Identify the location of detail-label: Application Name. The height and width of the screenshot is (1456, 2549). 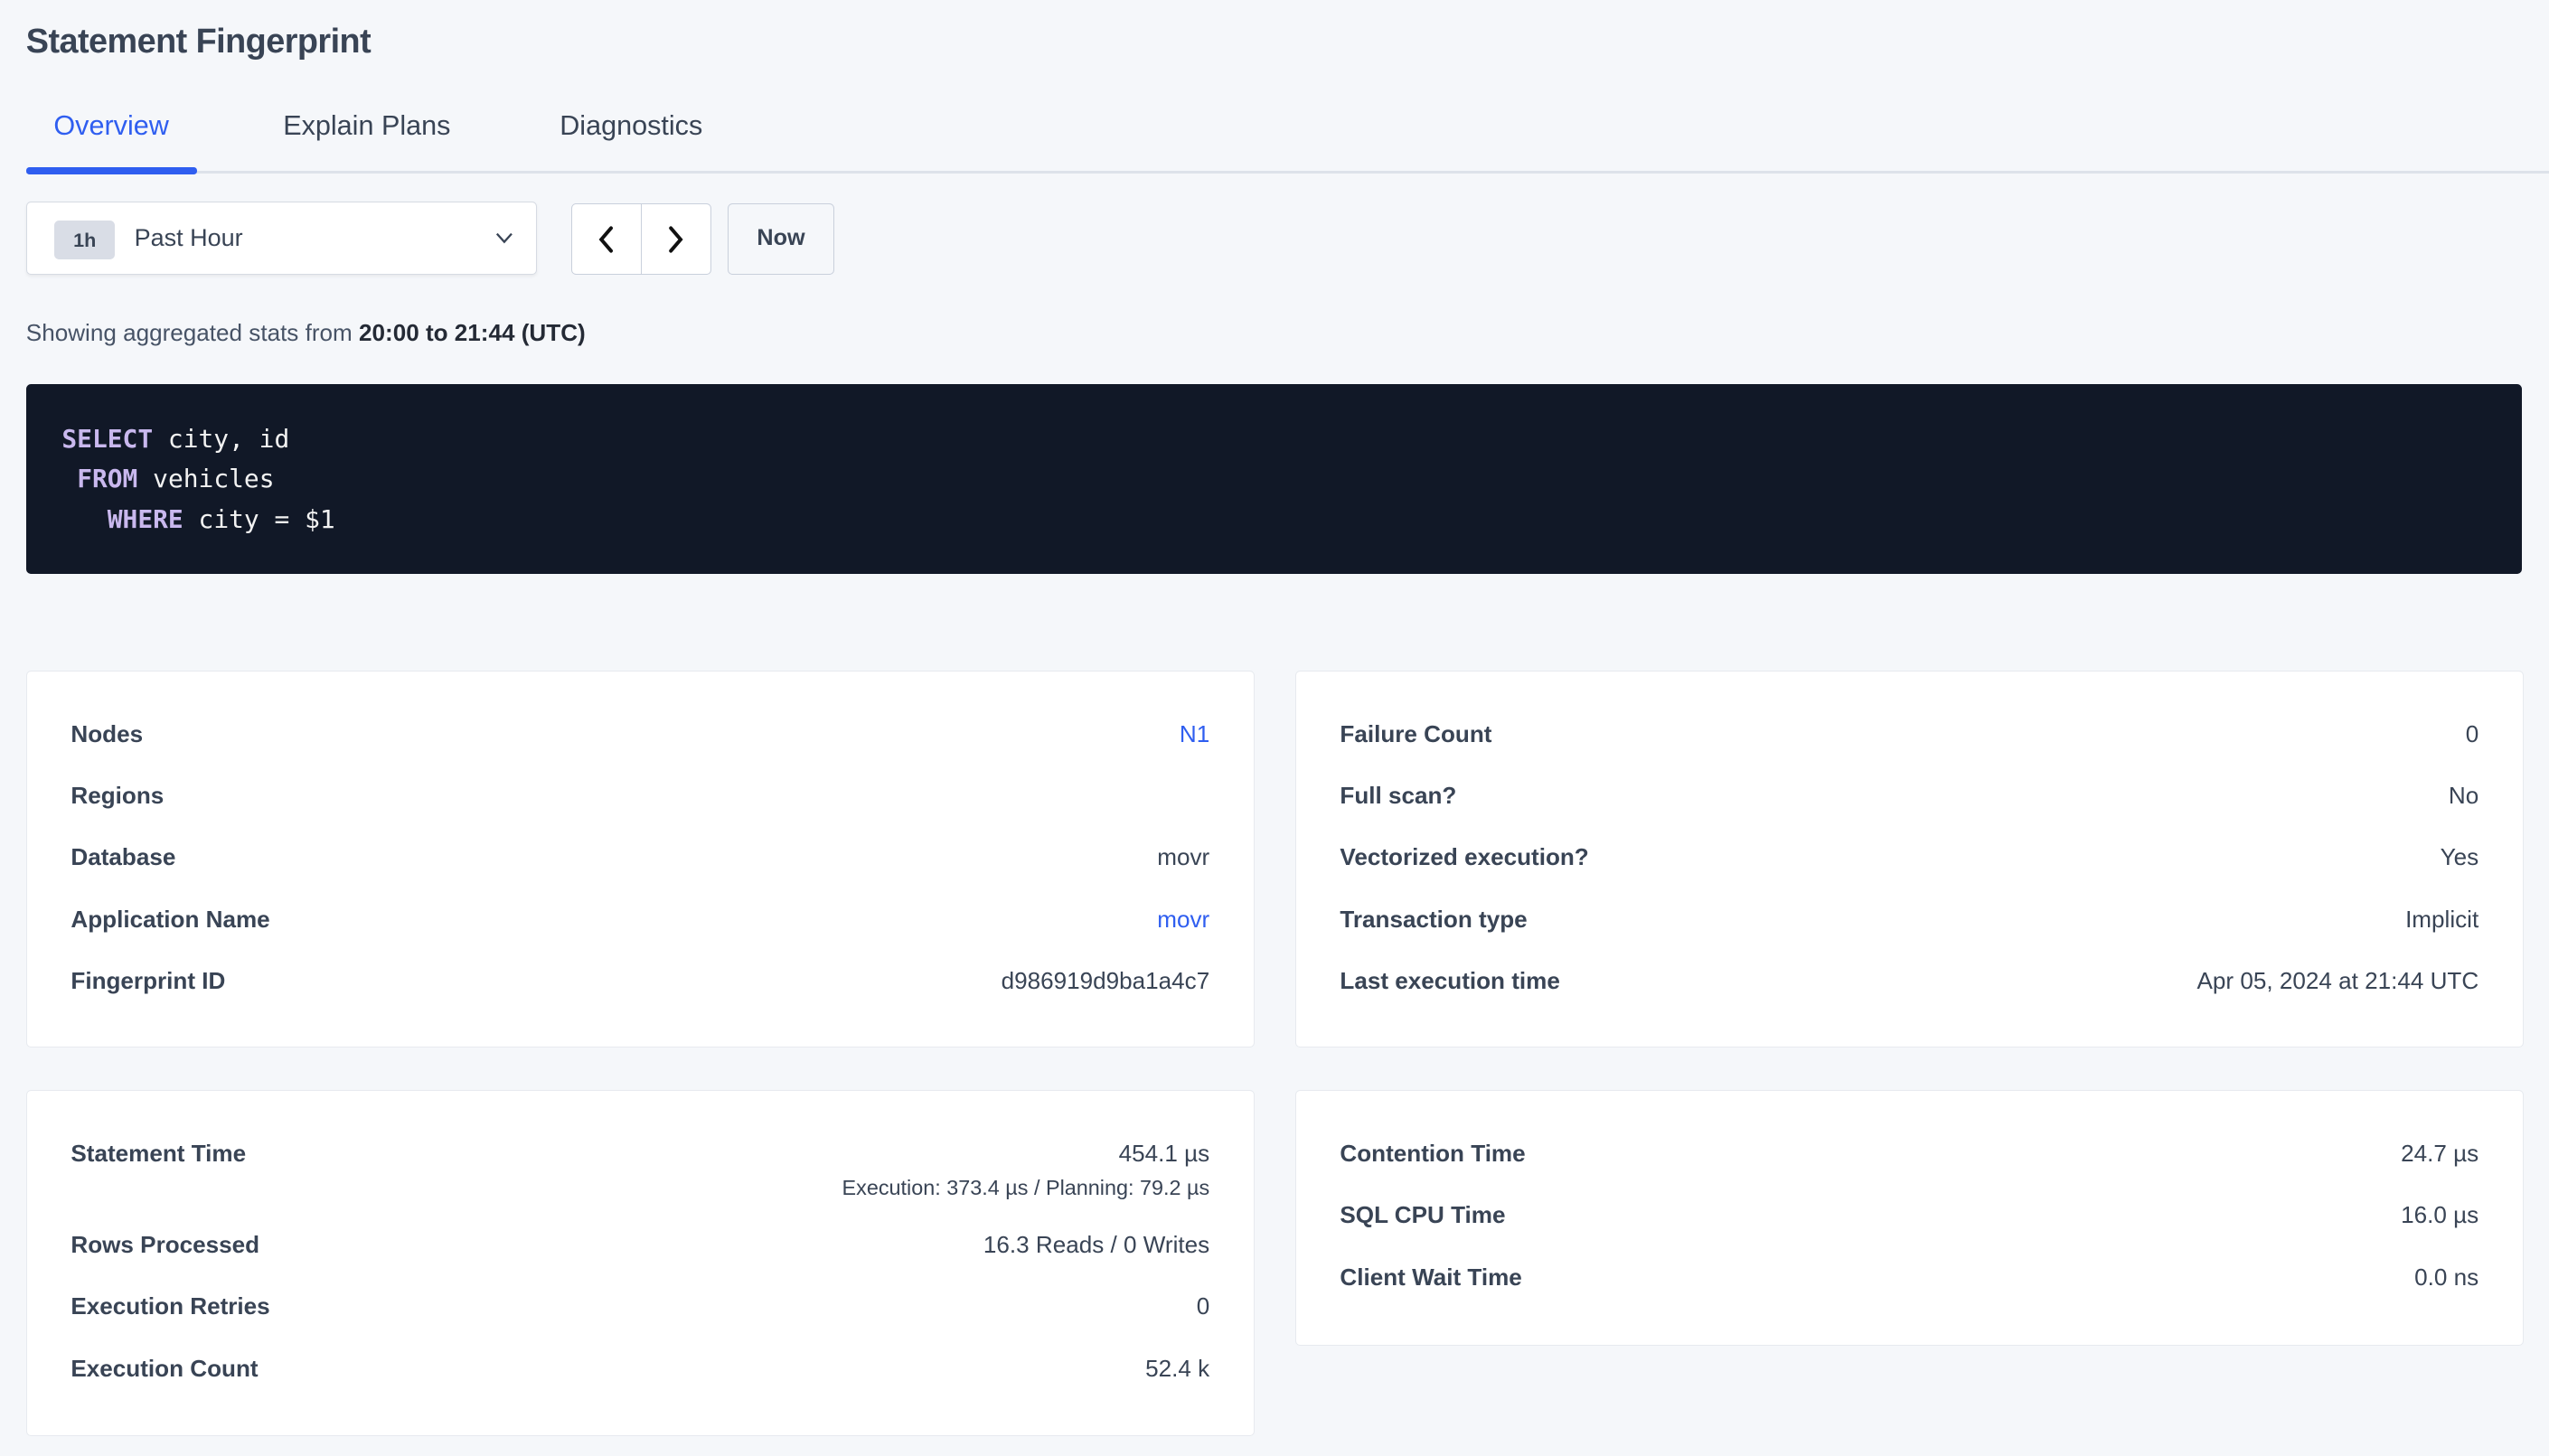
(170, 919).